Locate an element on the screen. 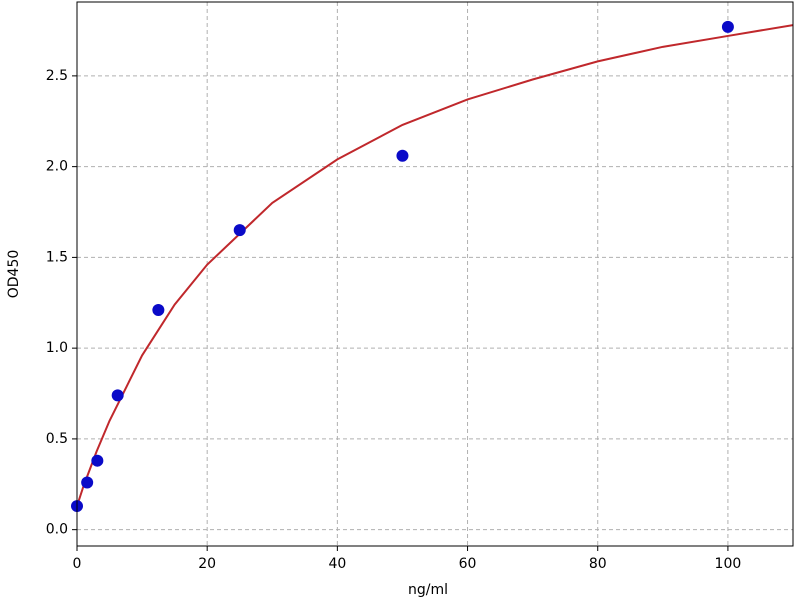  x-tick-label: 100 is located at coordinates (728, 564).